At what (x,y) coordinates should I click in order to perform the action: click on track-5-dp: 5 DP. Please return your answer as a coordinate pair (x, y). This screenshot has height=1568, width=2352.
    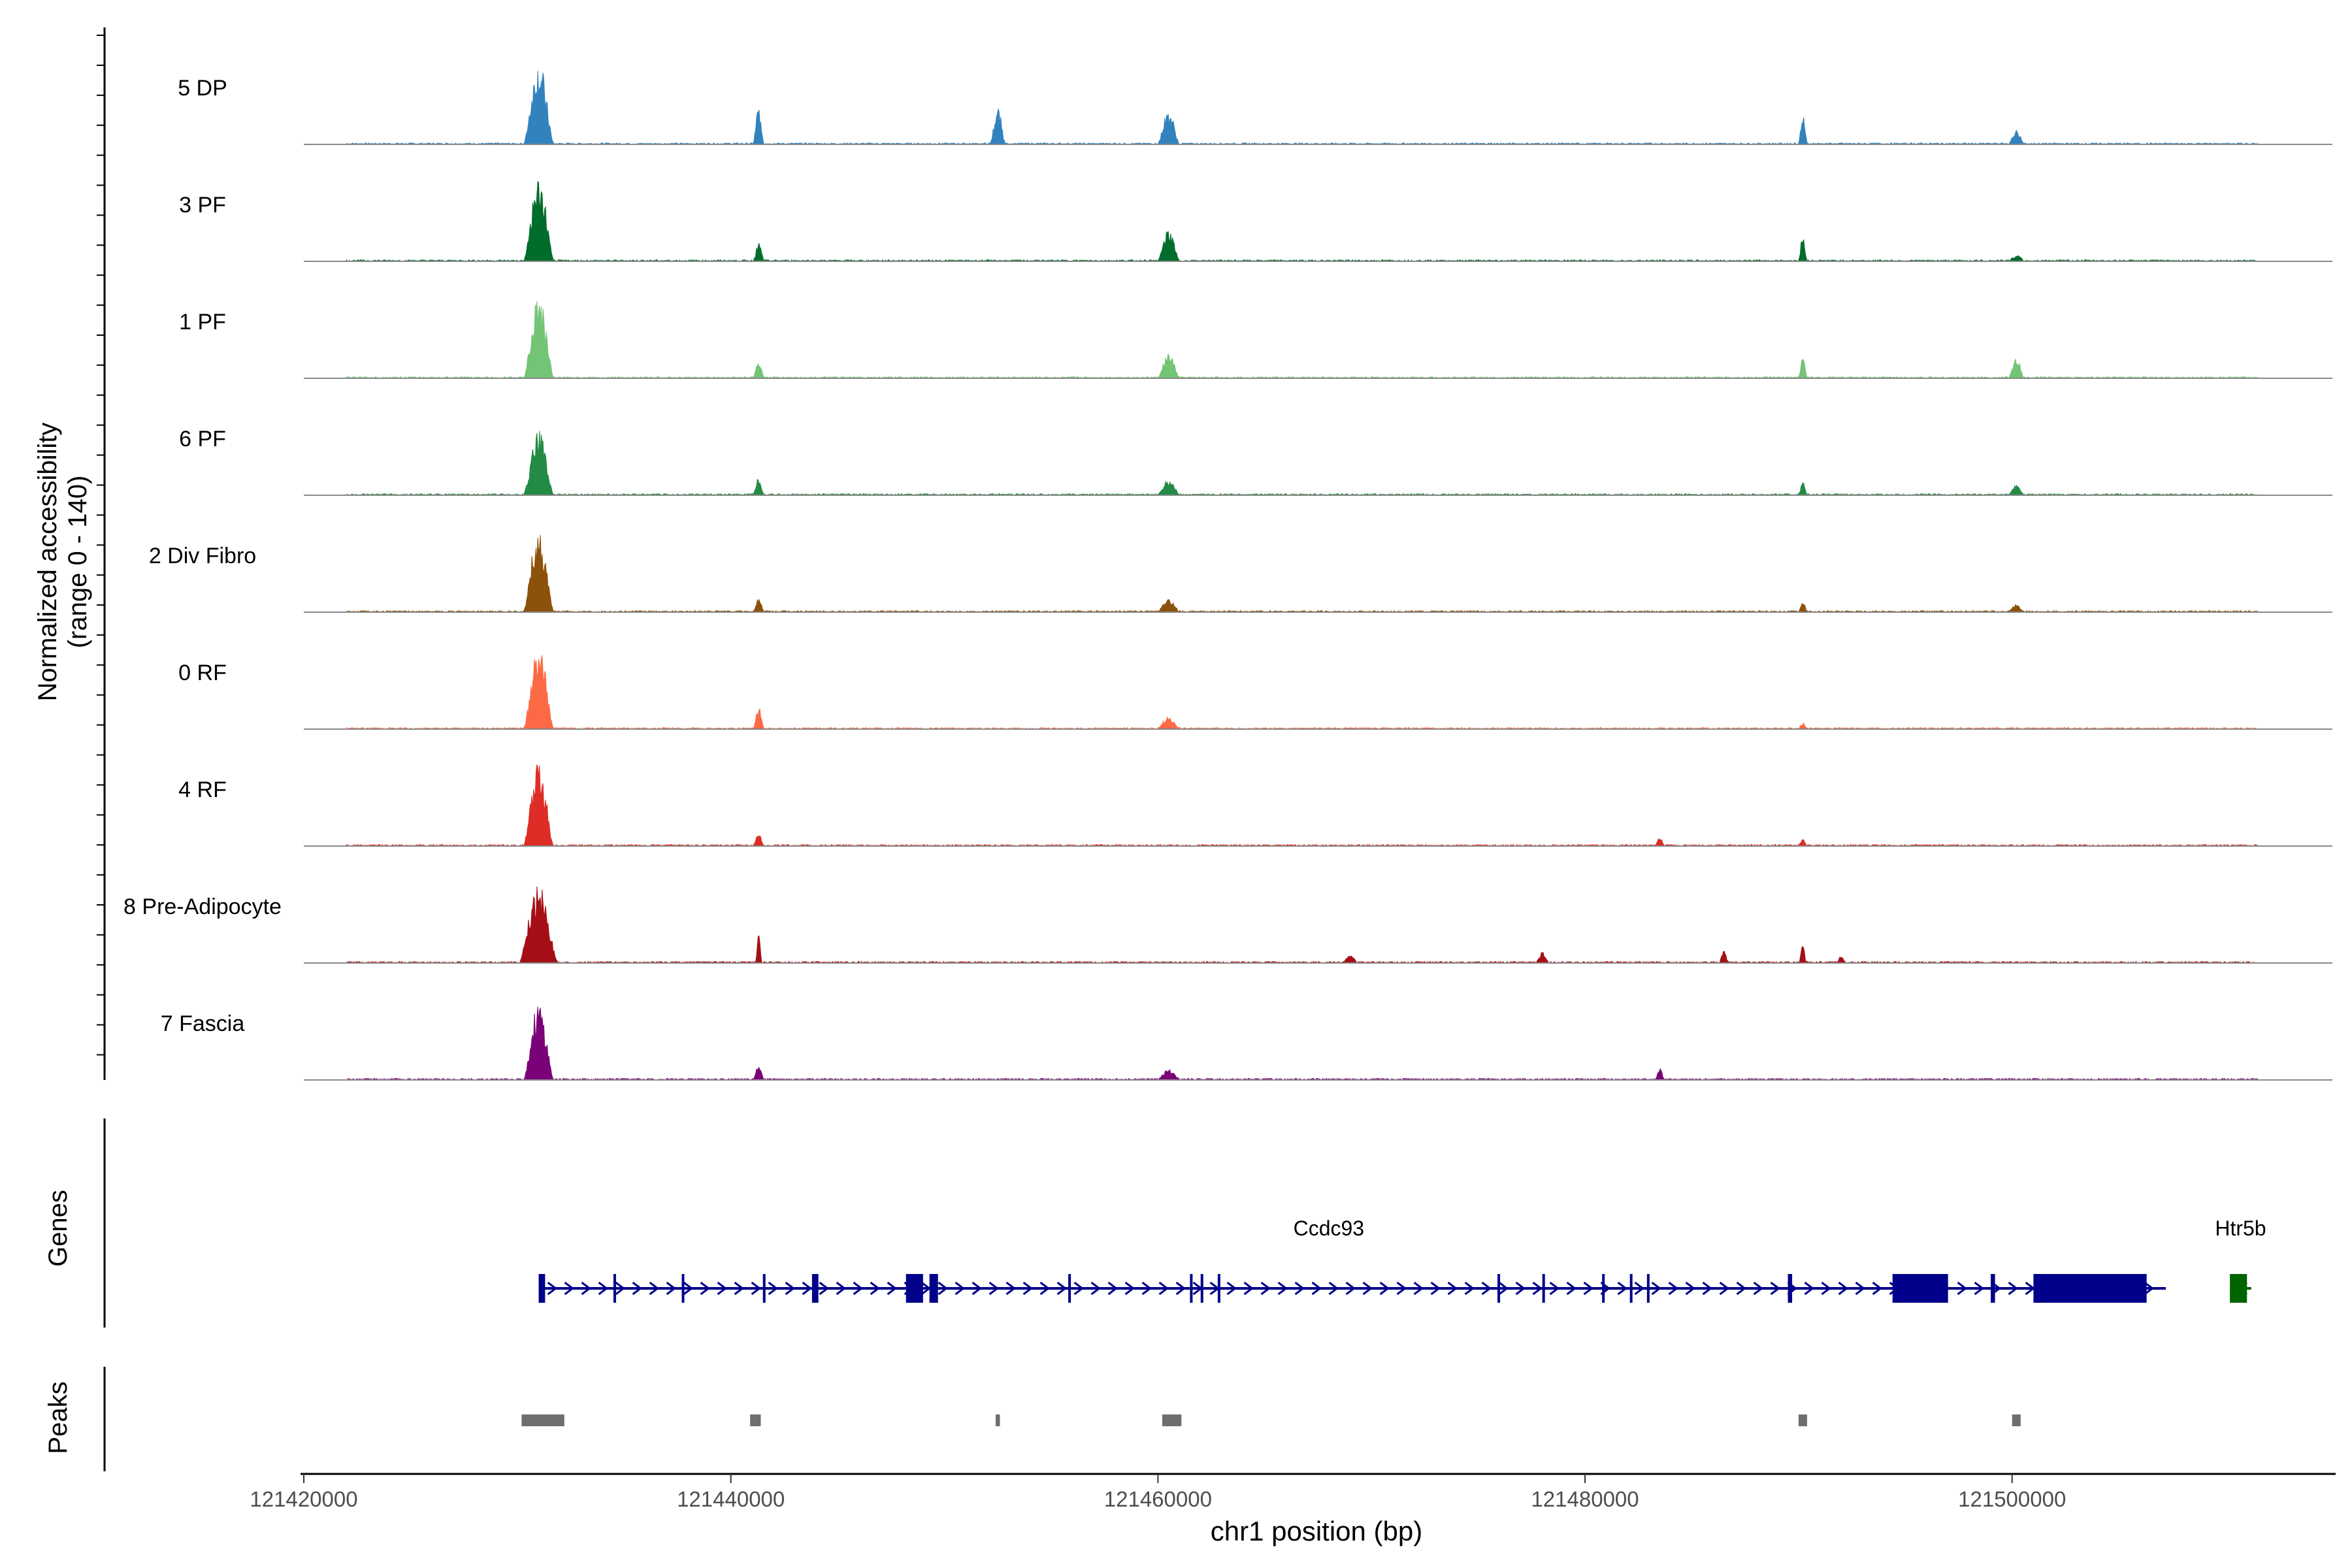
    Looking at the image, I should click on (1255, 108).